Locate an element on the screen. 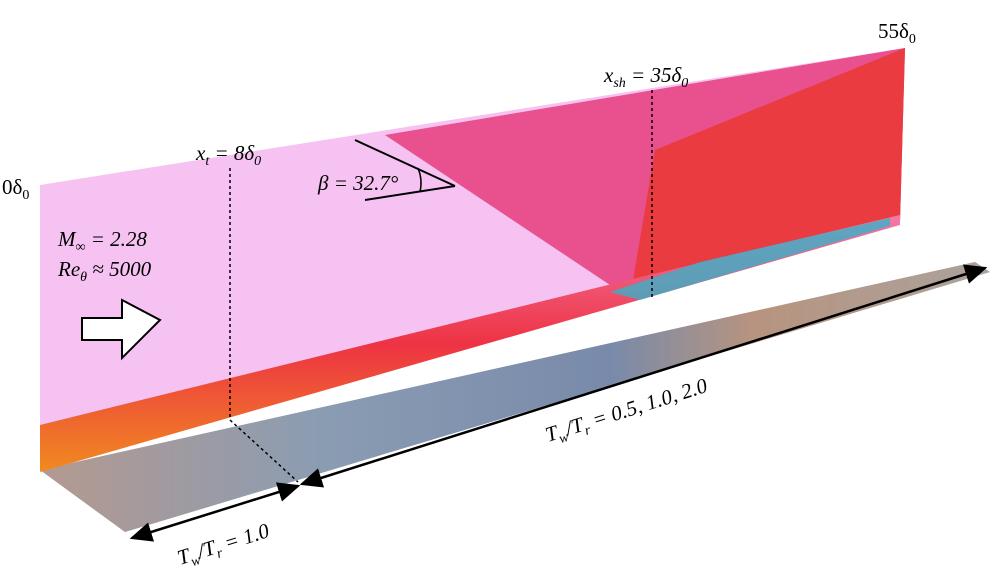  label-shock: xsh = 35δ0 is located at coordinates (645, 77).